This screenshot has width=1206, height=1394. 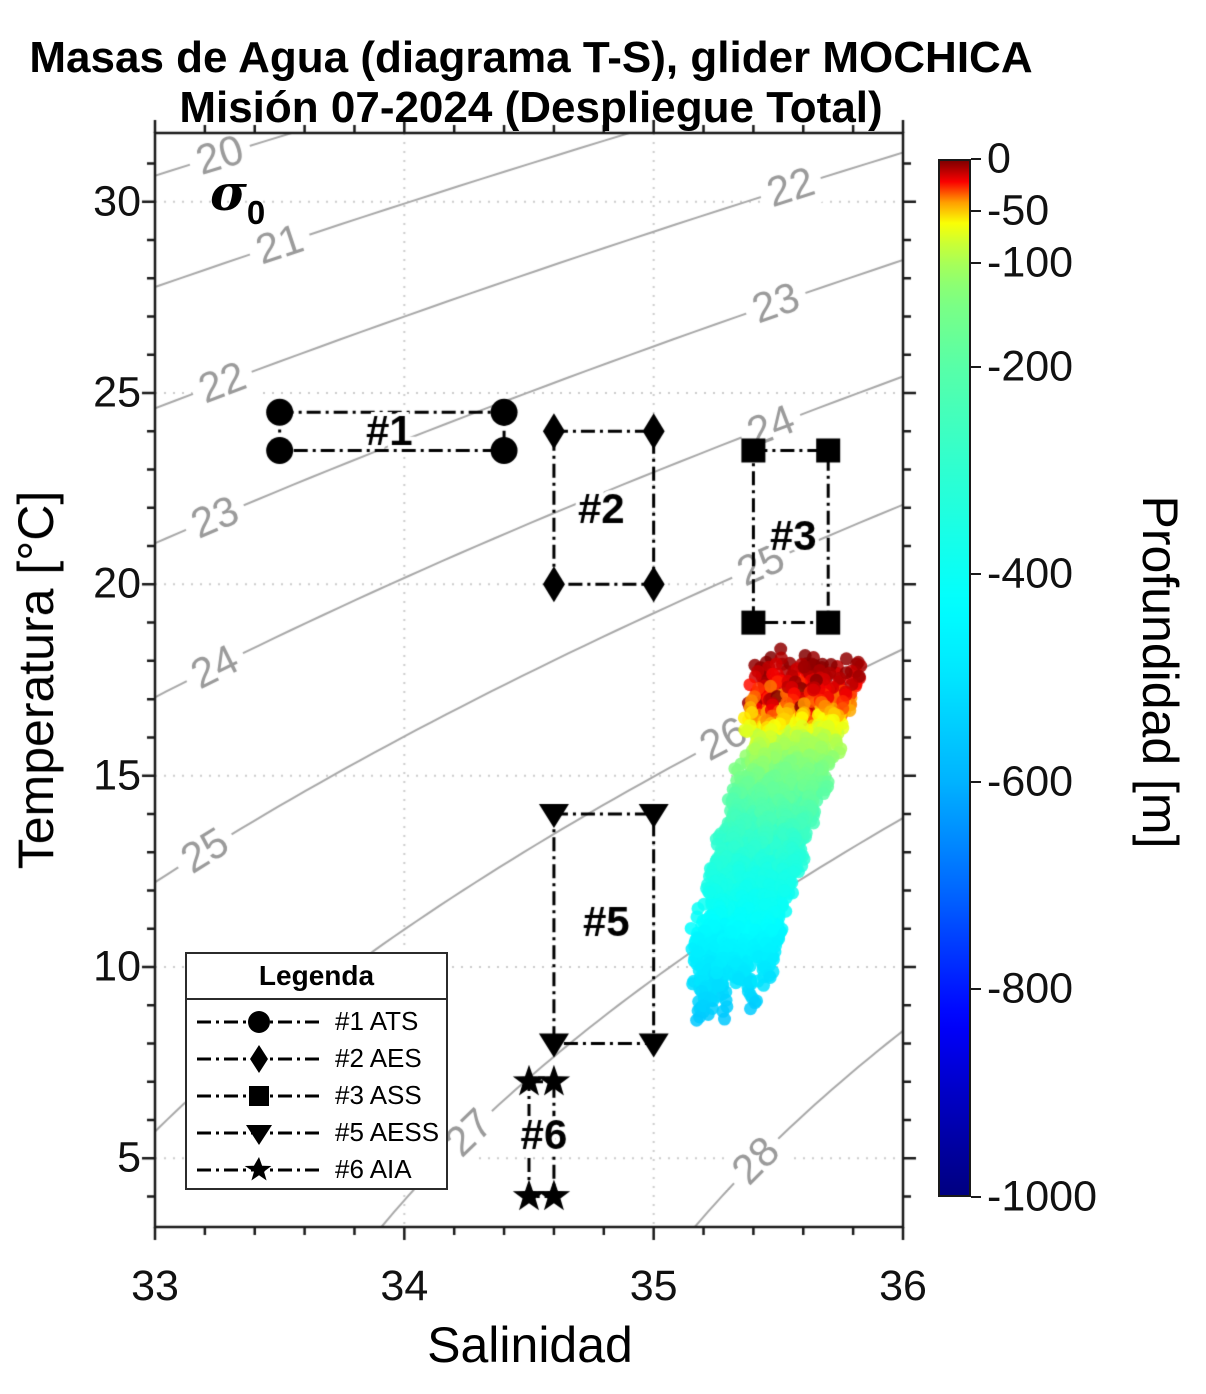 What do you see at coordinates (653, 1286) in the screenshot?
I see `x-tick-label: 35` at bounding box center [653, 1286].